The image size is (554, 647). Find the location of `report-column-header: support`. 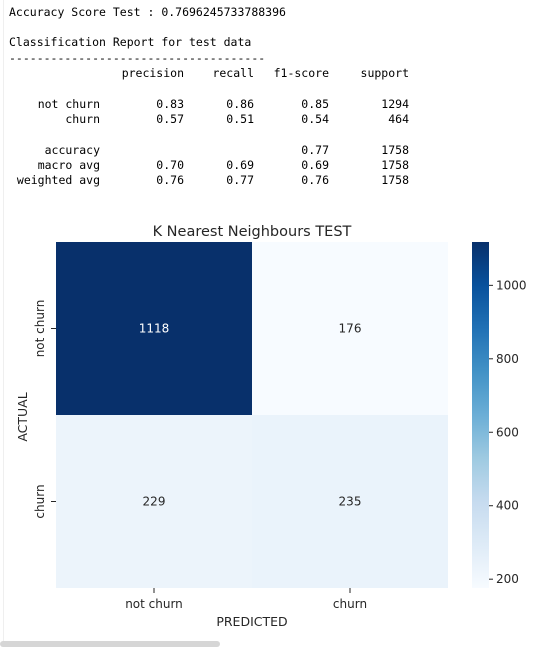

report-column-header: support is located at coordinates (384, 73).